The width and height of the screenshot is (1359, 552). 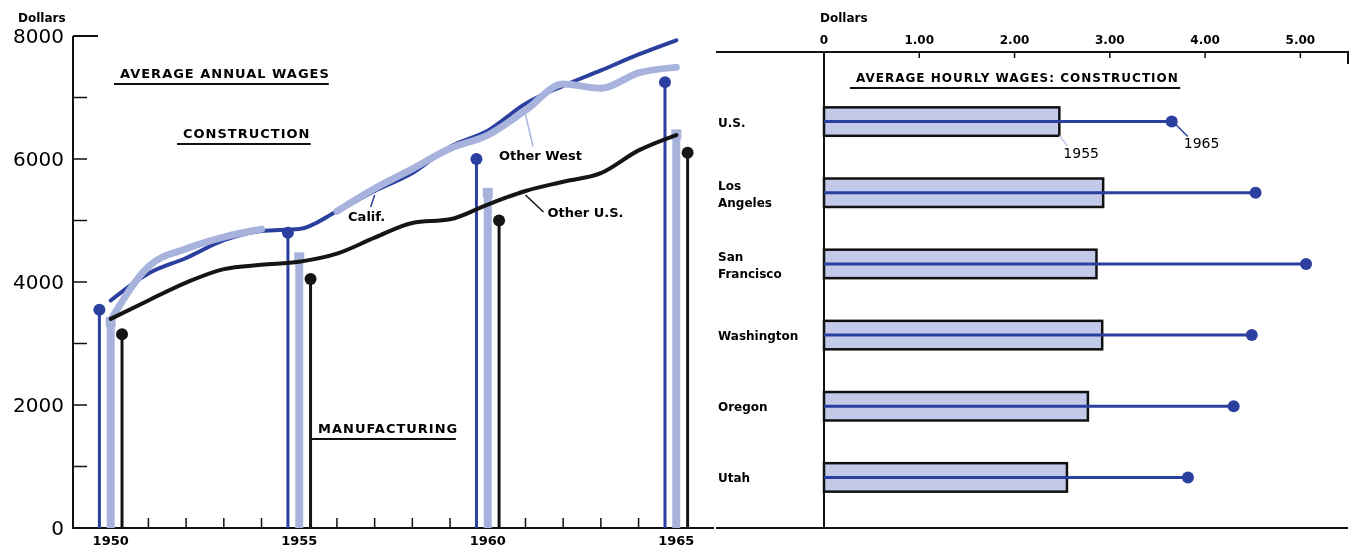 What do you see at coordinates (247, 133) in the screenshot?
I see `annotation: CONSTRUCTION` at bounding box center [247, 133].